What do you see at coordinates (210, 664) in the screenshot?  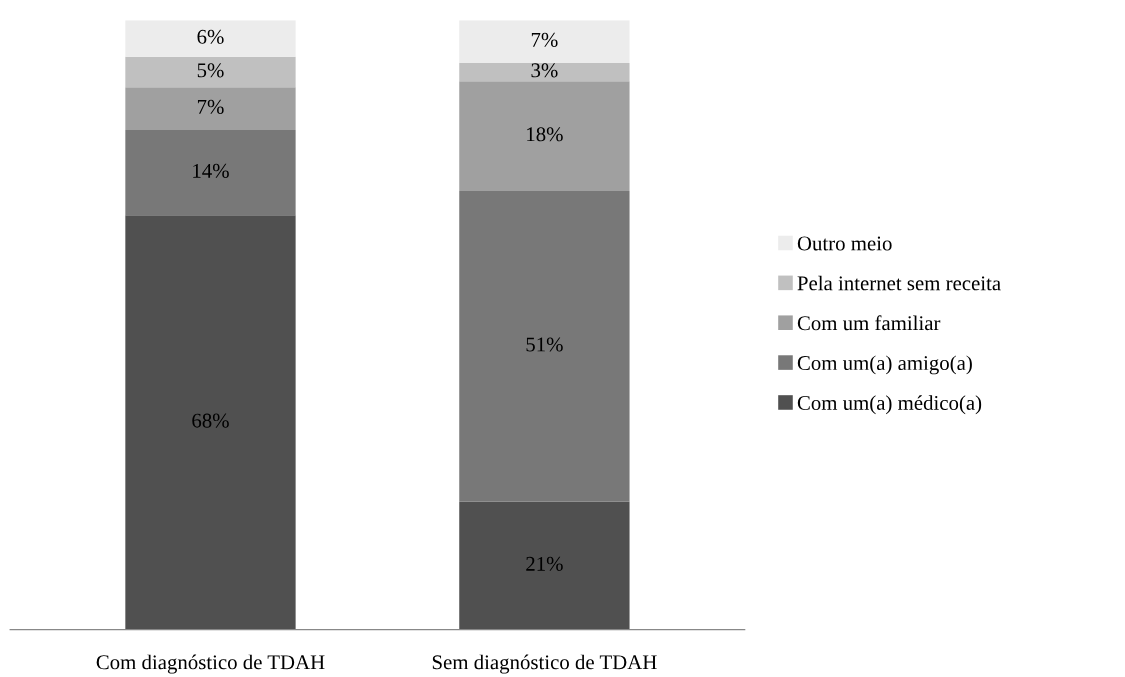 I see `x-tick-label: Com diagnóstico de TDAH` at bounding box center [210, 664].